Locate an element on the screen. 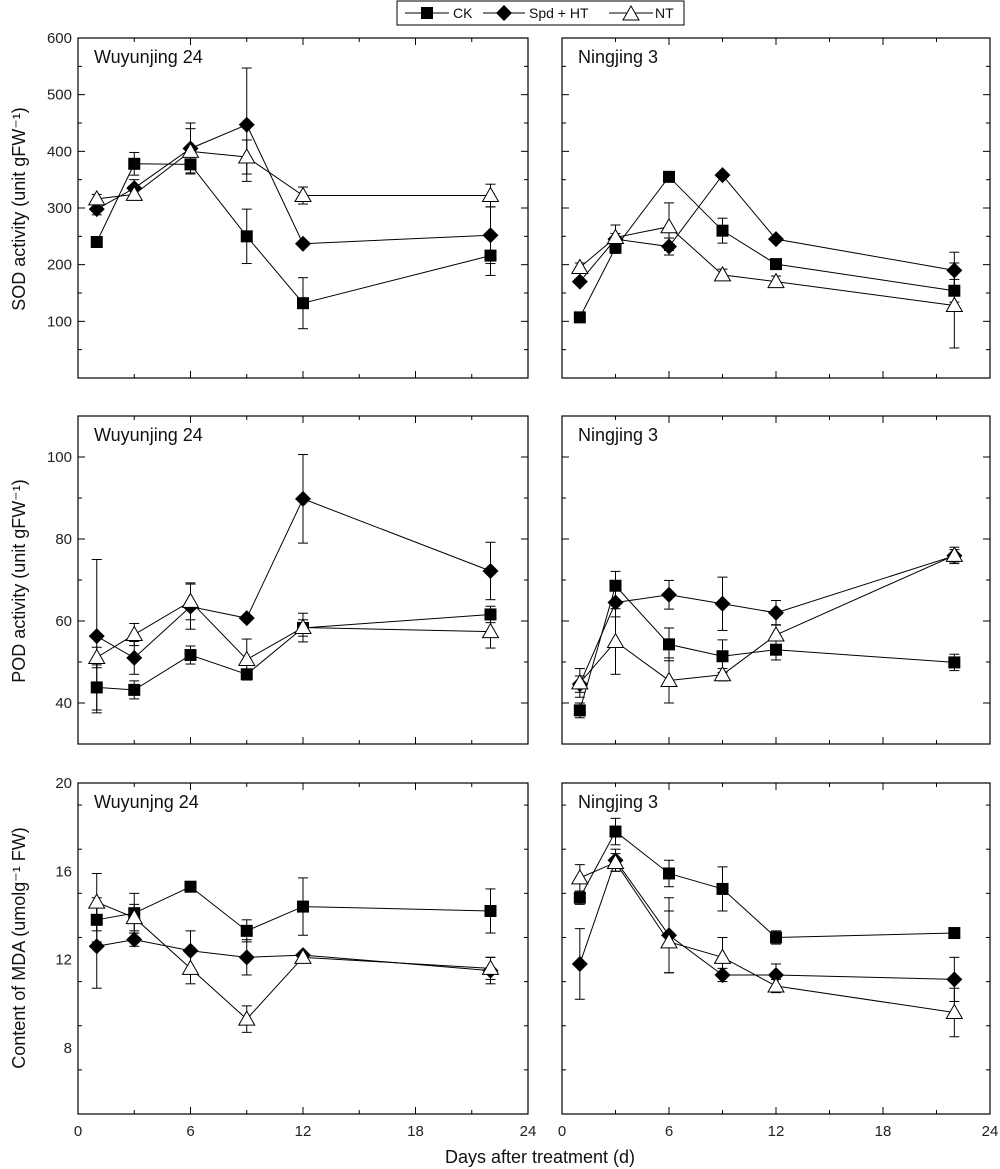 The width and height of the screenshot is (1000, 1169). marker-p5-s2-pt5-triangle is located at coordinates (954, 1011).